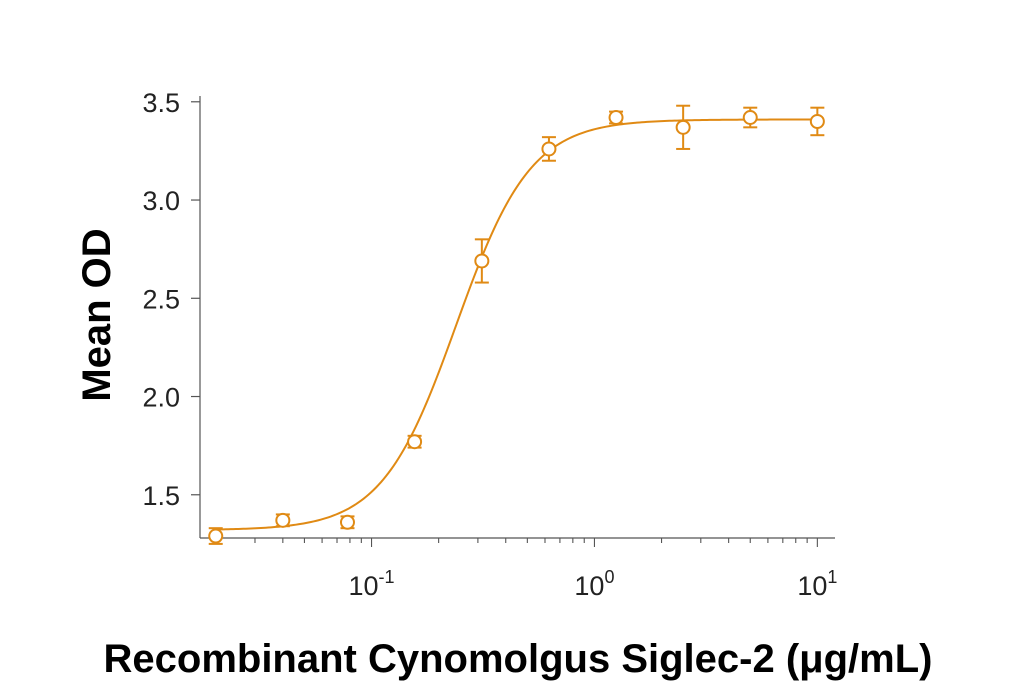  Describe the element at coordinates (594, 584) in the screenshot. I see `x-tick-label: 10⁰` at that location.